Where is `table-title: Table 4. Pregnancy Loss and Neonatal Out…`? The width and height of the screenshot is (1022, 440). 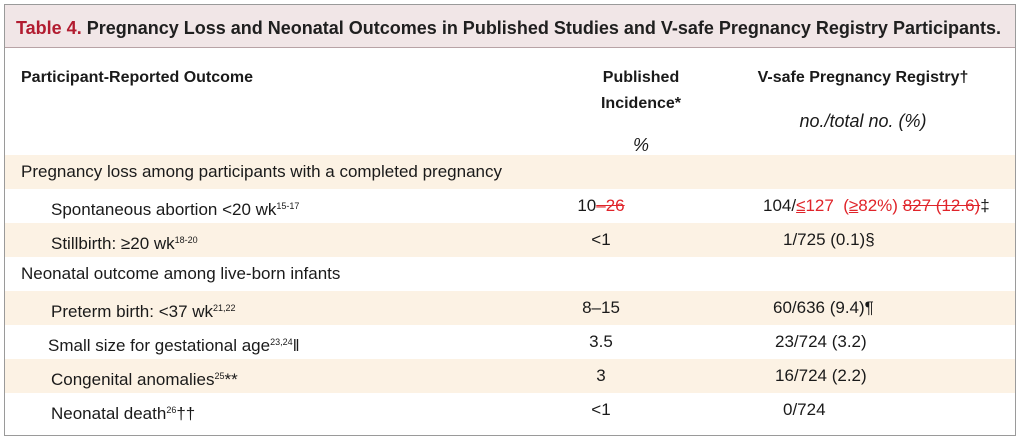
table-title: Table 4. Pregnancy Loss and Neonatal Out… is located at coordinates (508, 28).